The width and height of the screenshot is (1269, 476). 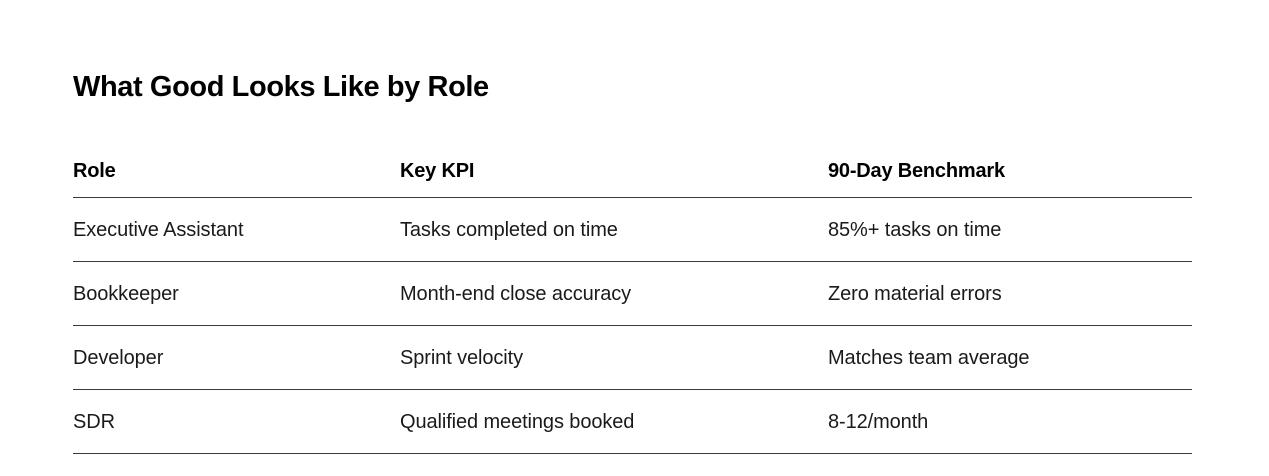 I want to click on cell-kpi: Tasks completed on time, so click(x=614, y=229).